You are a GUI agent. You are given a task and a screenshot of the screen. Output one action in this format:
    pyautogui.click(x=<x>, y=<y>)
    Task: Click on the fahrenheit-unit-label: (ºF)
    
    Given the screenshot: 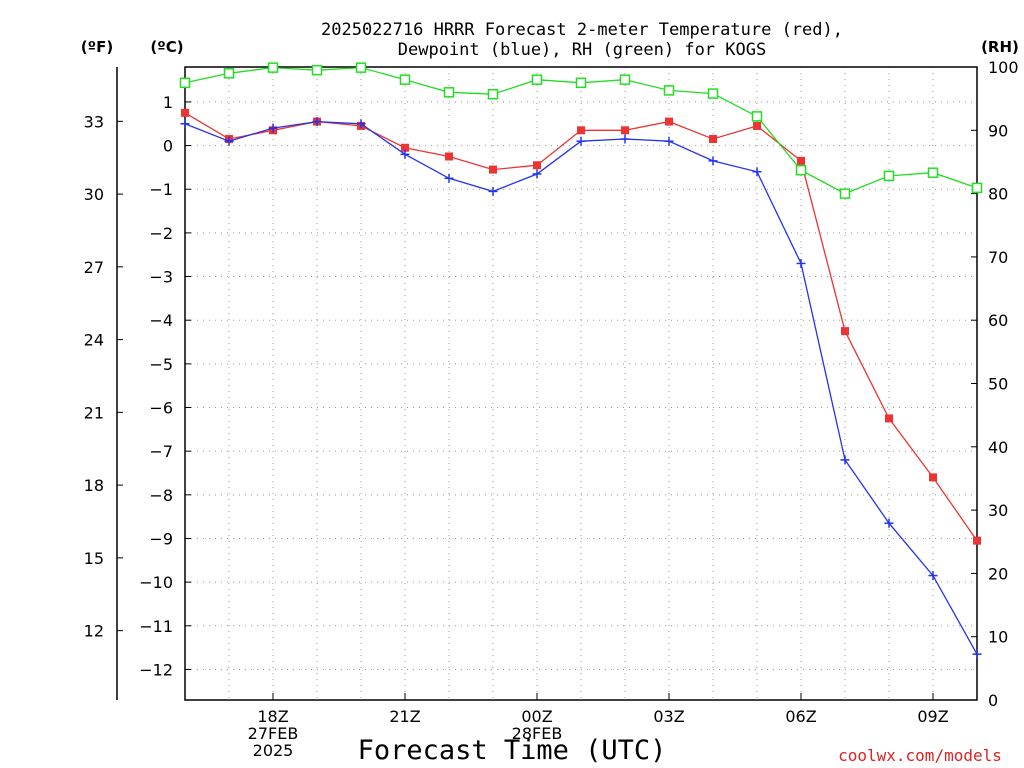 What is the action you would take?
    pyautogui.click(x=97, y=47)
    